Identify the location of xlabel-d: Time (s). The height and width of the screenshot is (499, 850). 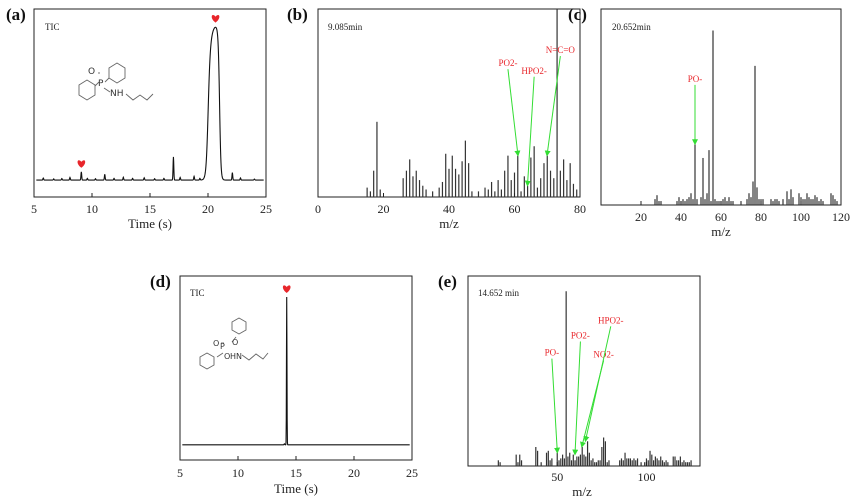
(296, 488).